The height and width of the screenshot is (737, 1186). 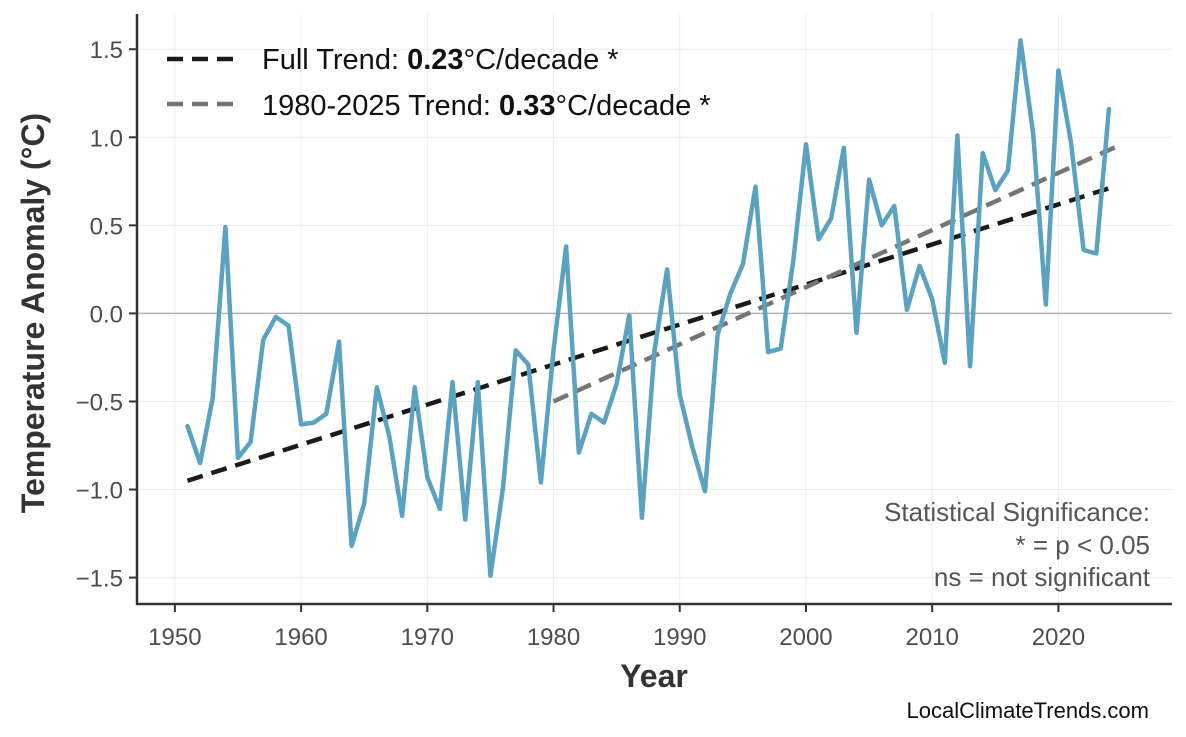 What do you see at coordinates (106, 138) in the screenshot?
I see `y-tick-label-5: 1.0` at bounding box center [106, 138].